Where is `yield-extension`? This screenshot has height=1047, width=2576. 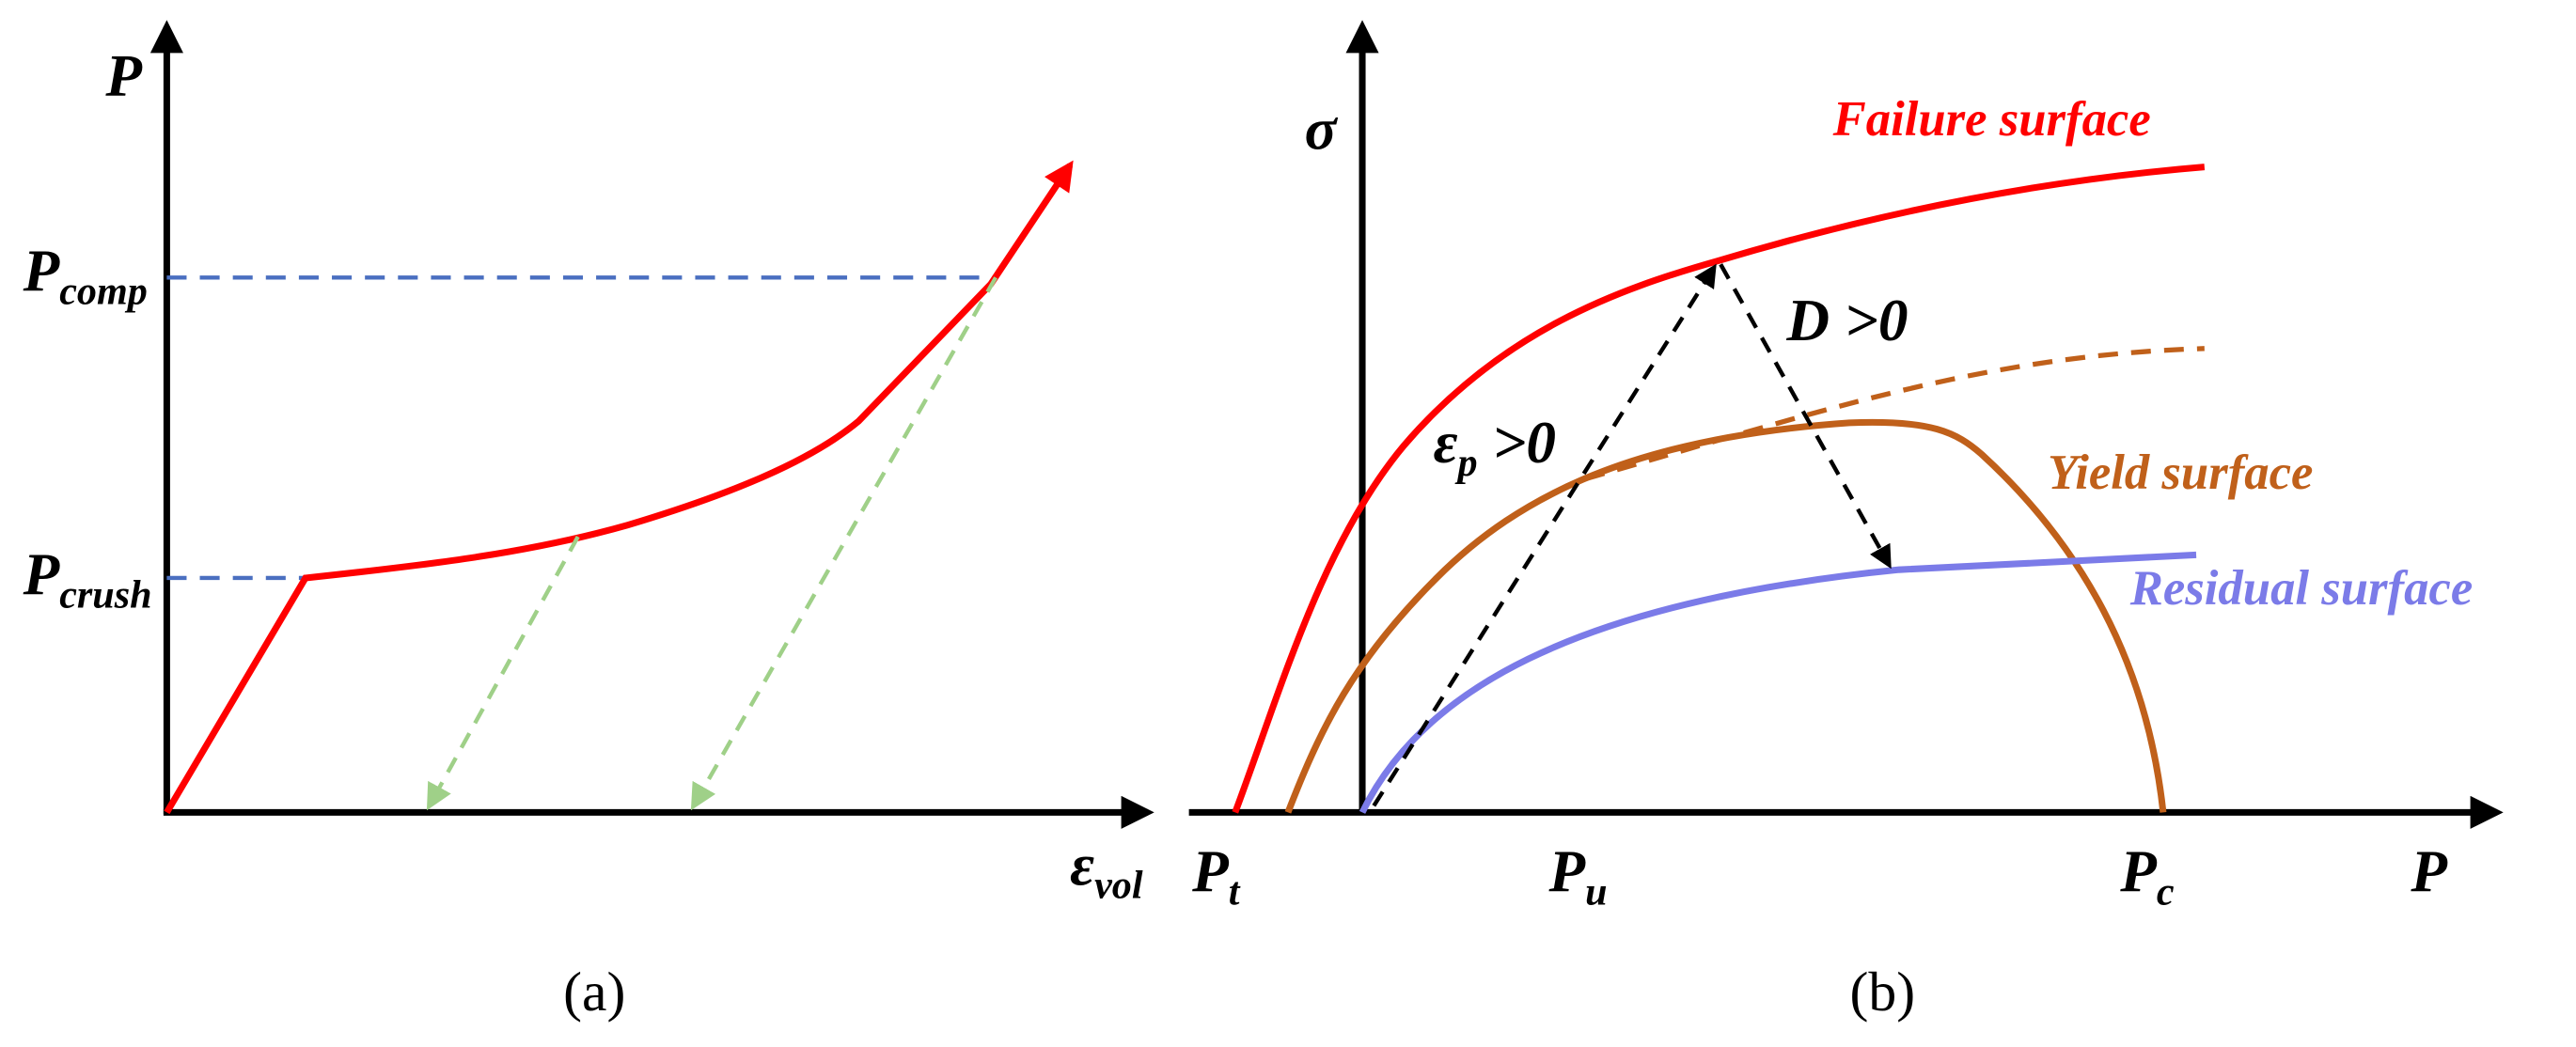 yield-extension is located at coordinates (1895, 414).